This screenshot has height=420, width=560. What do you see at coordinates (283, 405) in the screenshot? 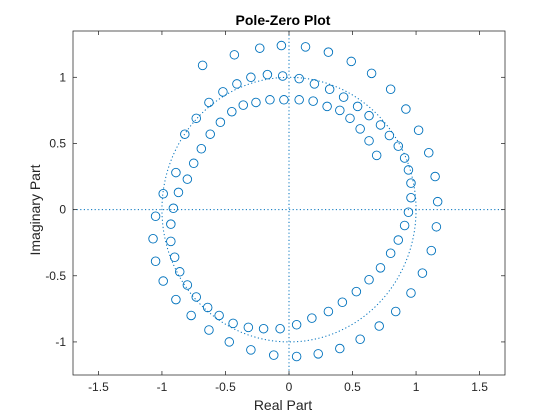
I see `x-axis-label: Real Part` at bounding box center [283, 405].